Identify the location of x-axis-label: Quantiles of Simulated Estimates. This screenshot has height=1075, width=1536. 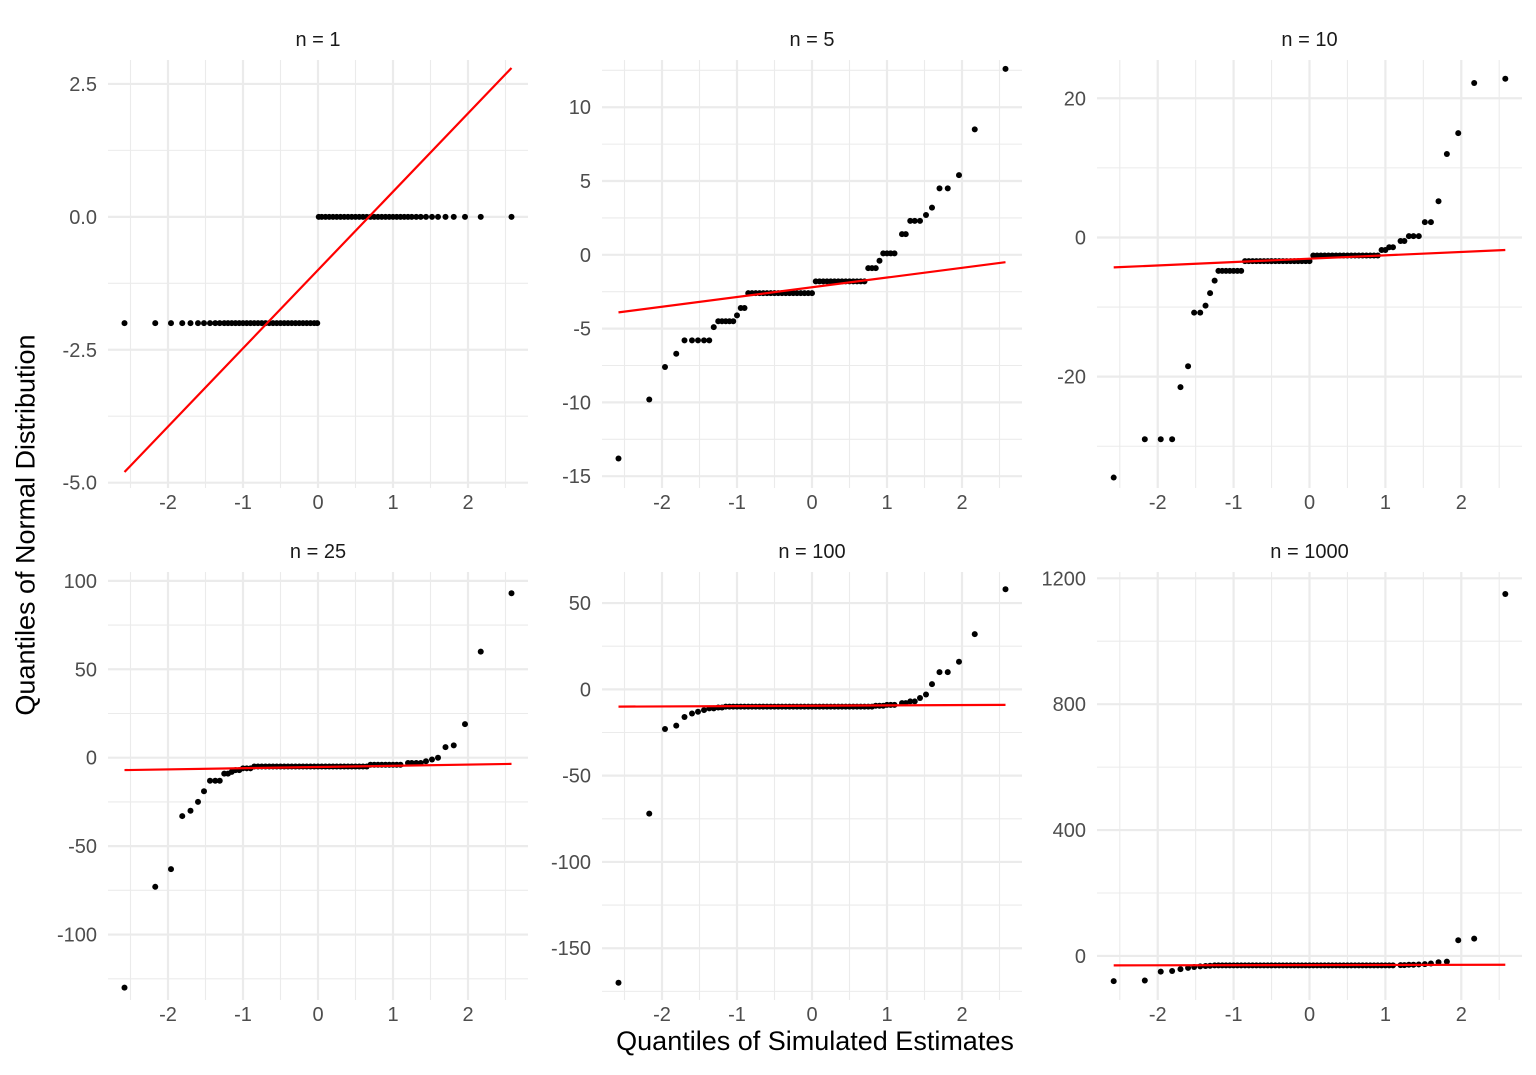
(815, 1041).